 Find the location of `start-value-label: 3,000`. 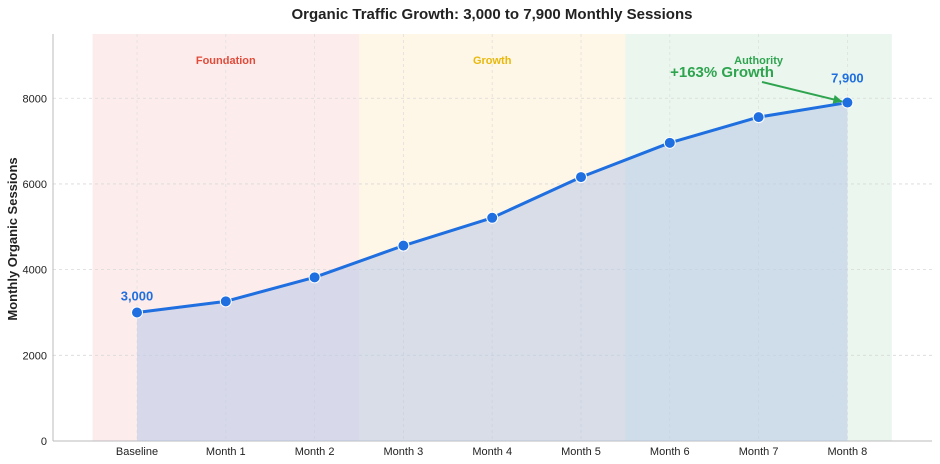

start-value-label: 3,000 is located at coordinates (137, 295).